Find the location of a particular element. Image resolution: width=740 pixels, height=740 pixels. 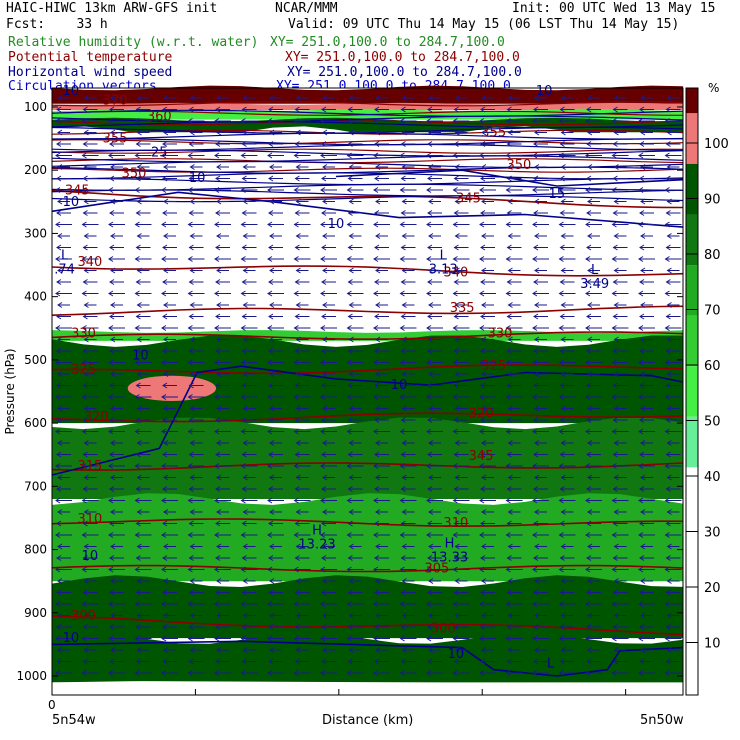

colorbar-tick-label: 50 is located at coordinates (712, 422).